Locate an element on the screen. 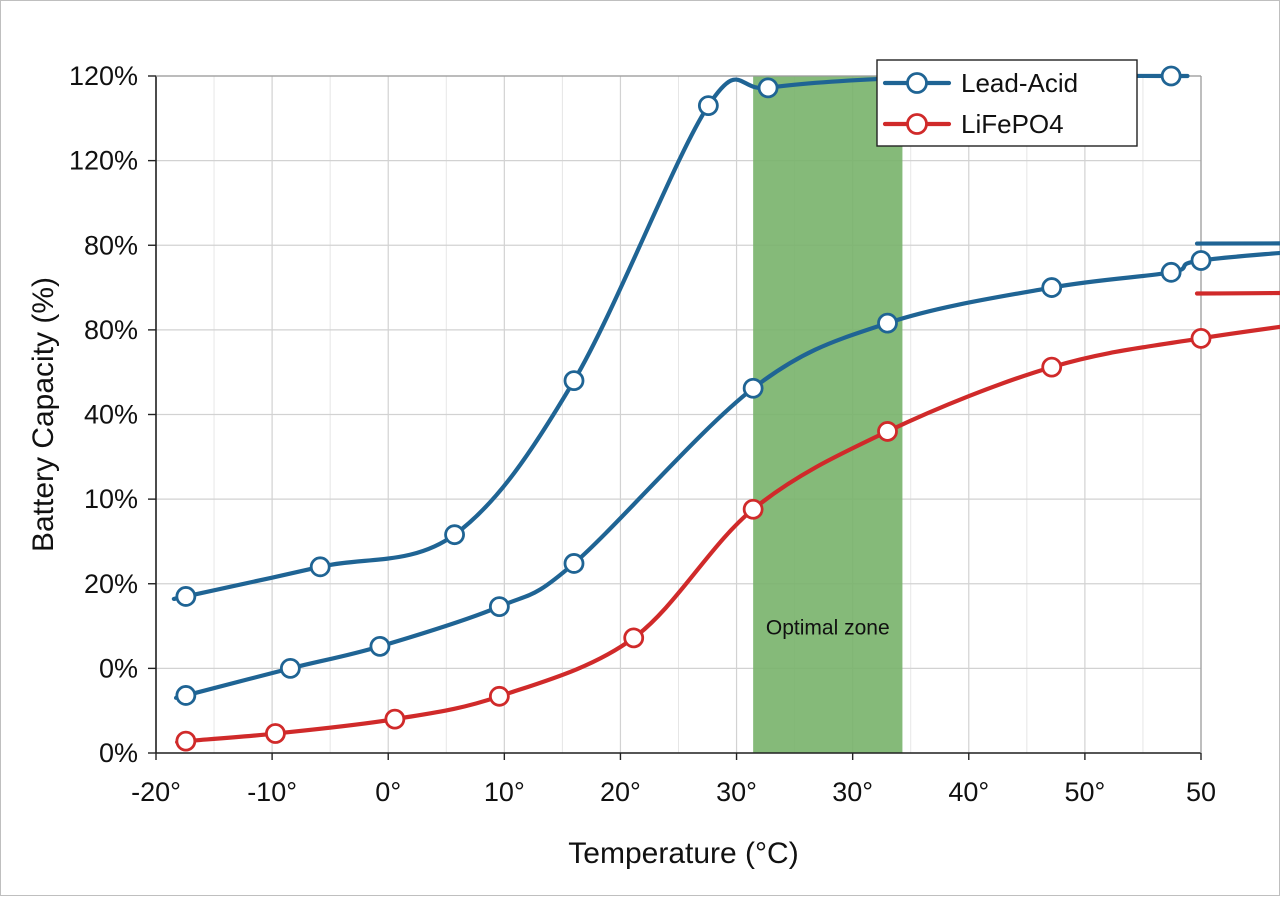 Image resolution: width=1280 pixels, height=897 pixels. legend-marker-lead-acid is located at coordinates (917, 83).